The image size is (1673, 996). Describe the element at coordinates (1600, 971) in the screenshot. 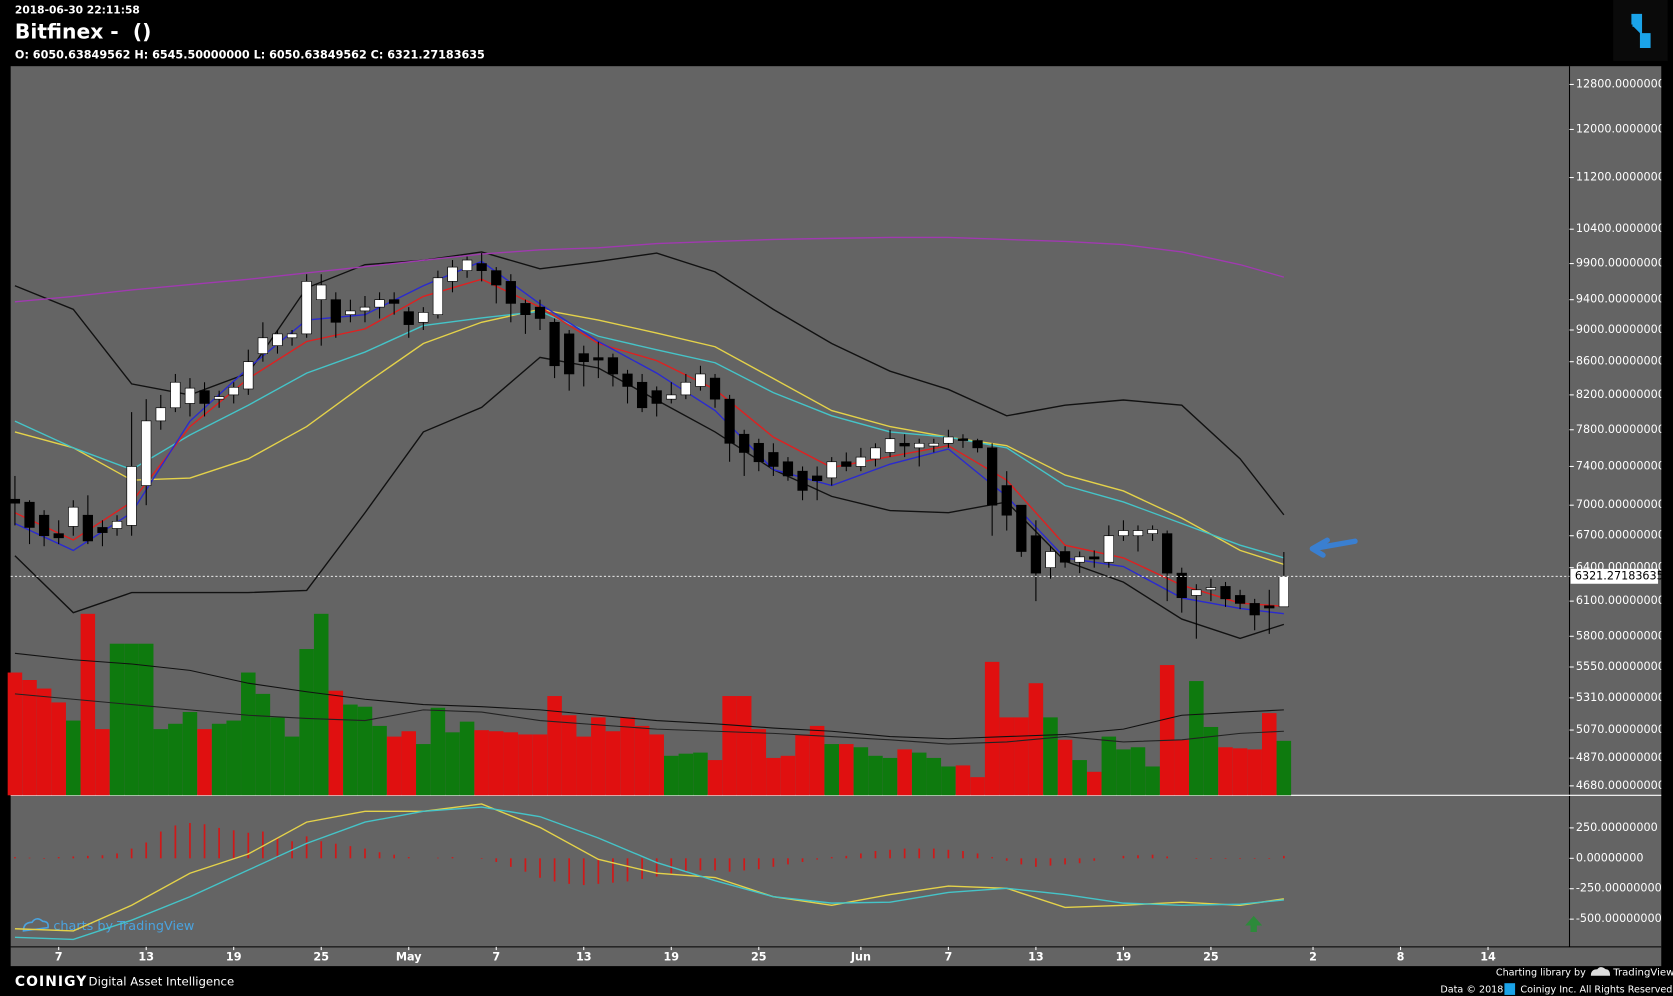

I see `library-icon` at that location.